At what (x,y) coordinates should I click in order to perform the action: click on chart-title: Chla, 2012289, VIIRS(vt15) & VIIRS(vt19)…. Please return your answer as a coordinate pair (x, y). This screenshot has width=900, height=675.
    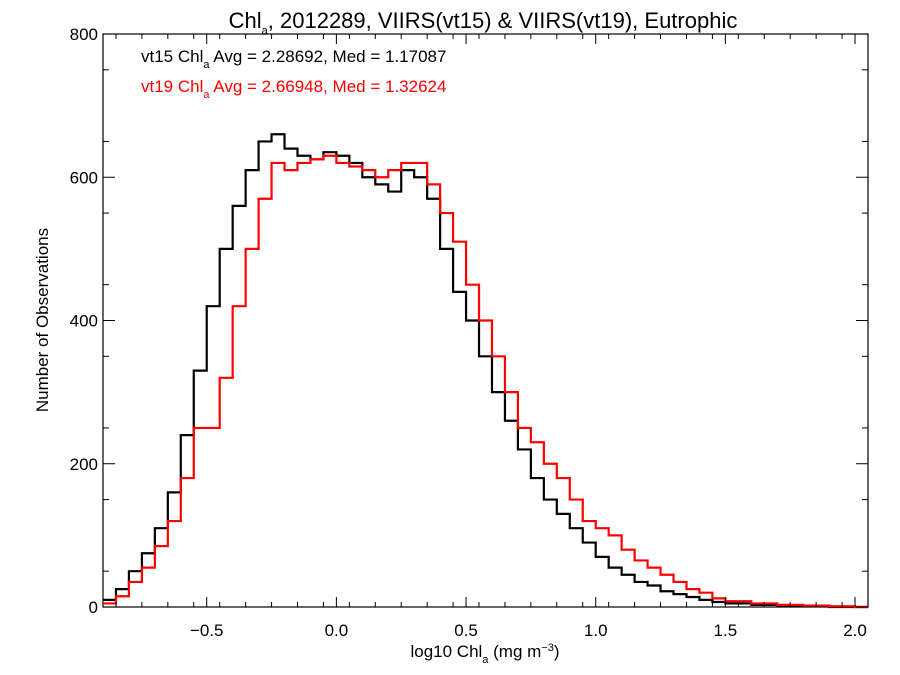
    Looking at the image, I should click on (483, 22).